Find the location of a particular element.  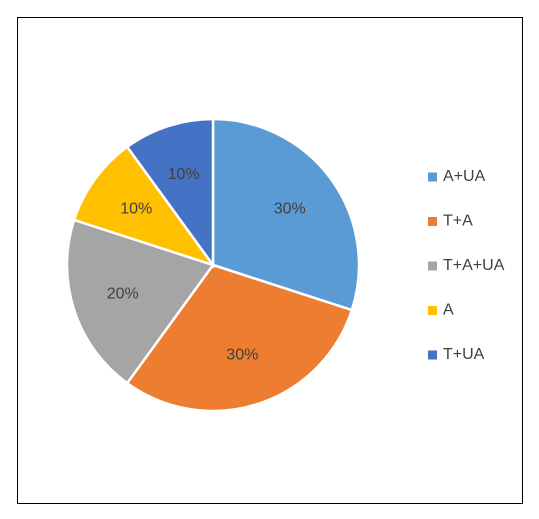

legend-label: T+UA is located at coordinates (464, 354).